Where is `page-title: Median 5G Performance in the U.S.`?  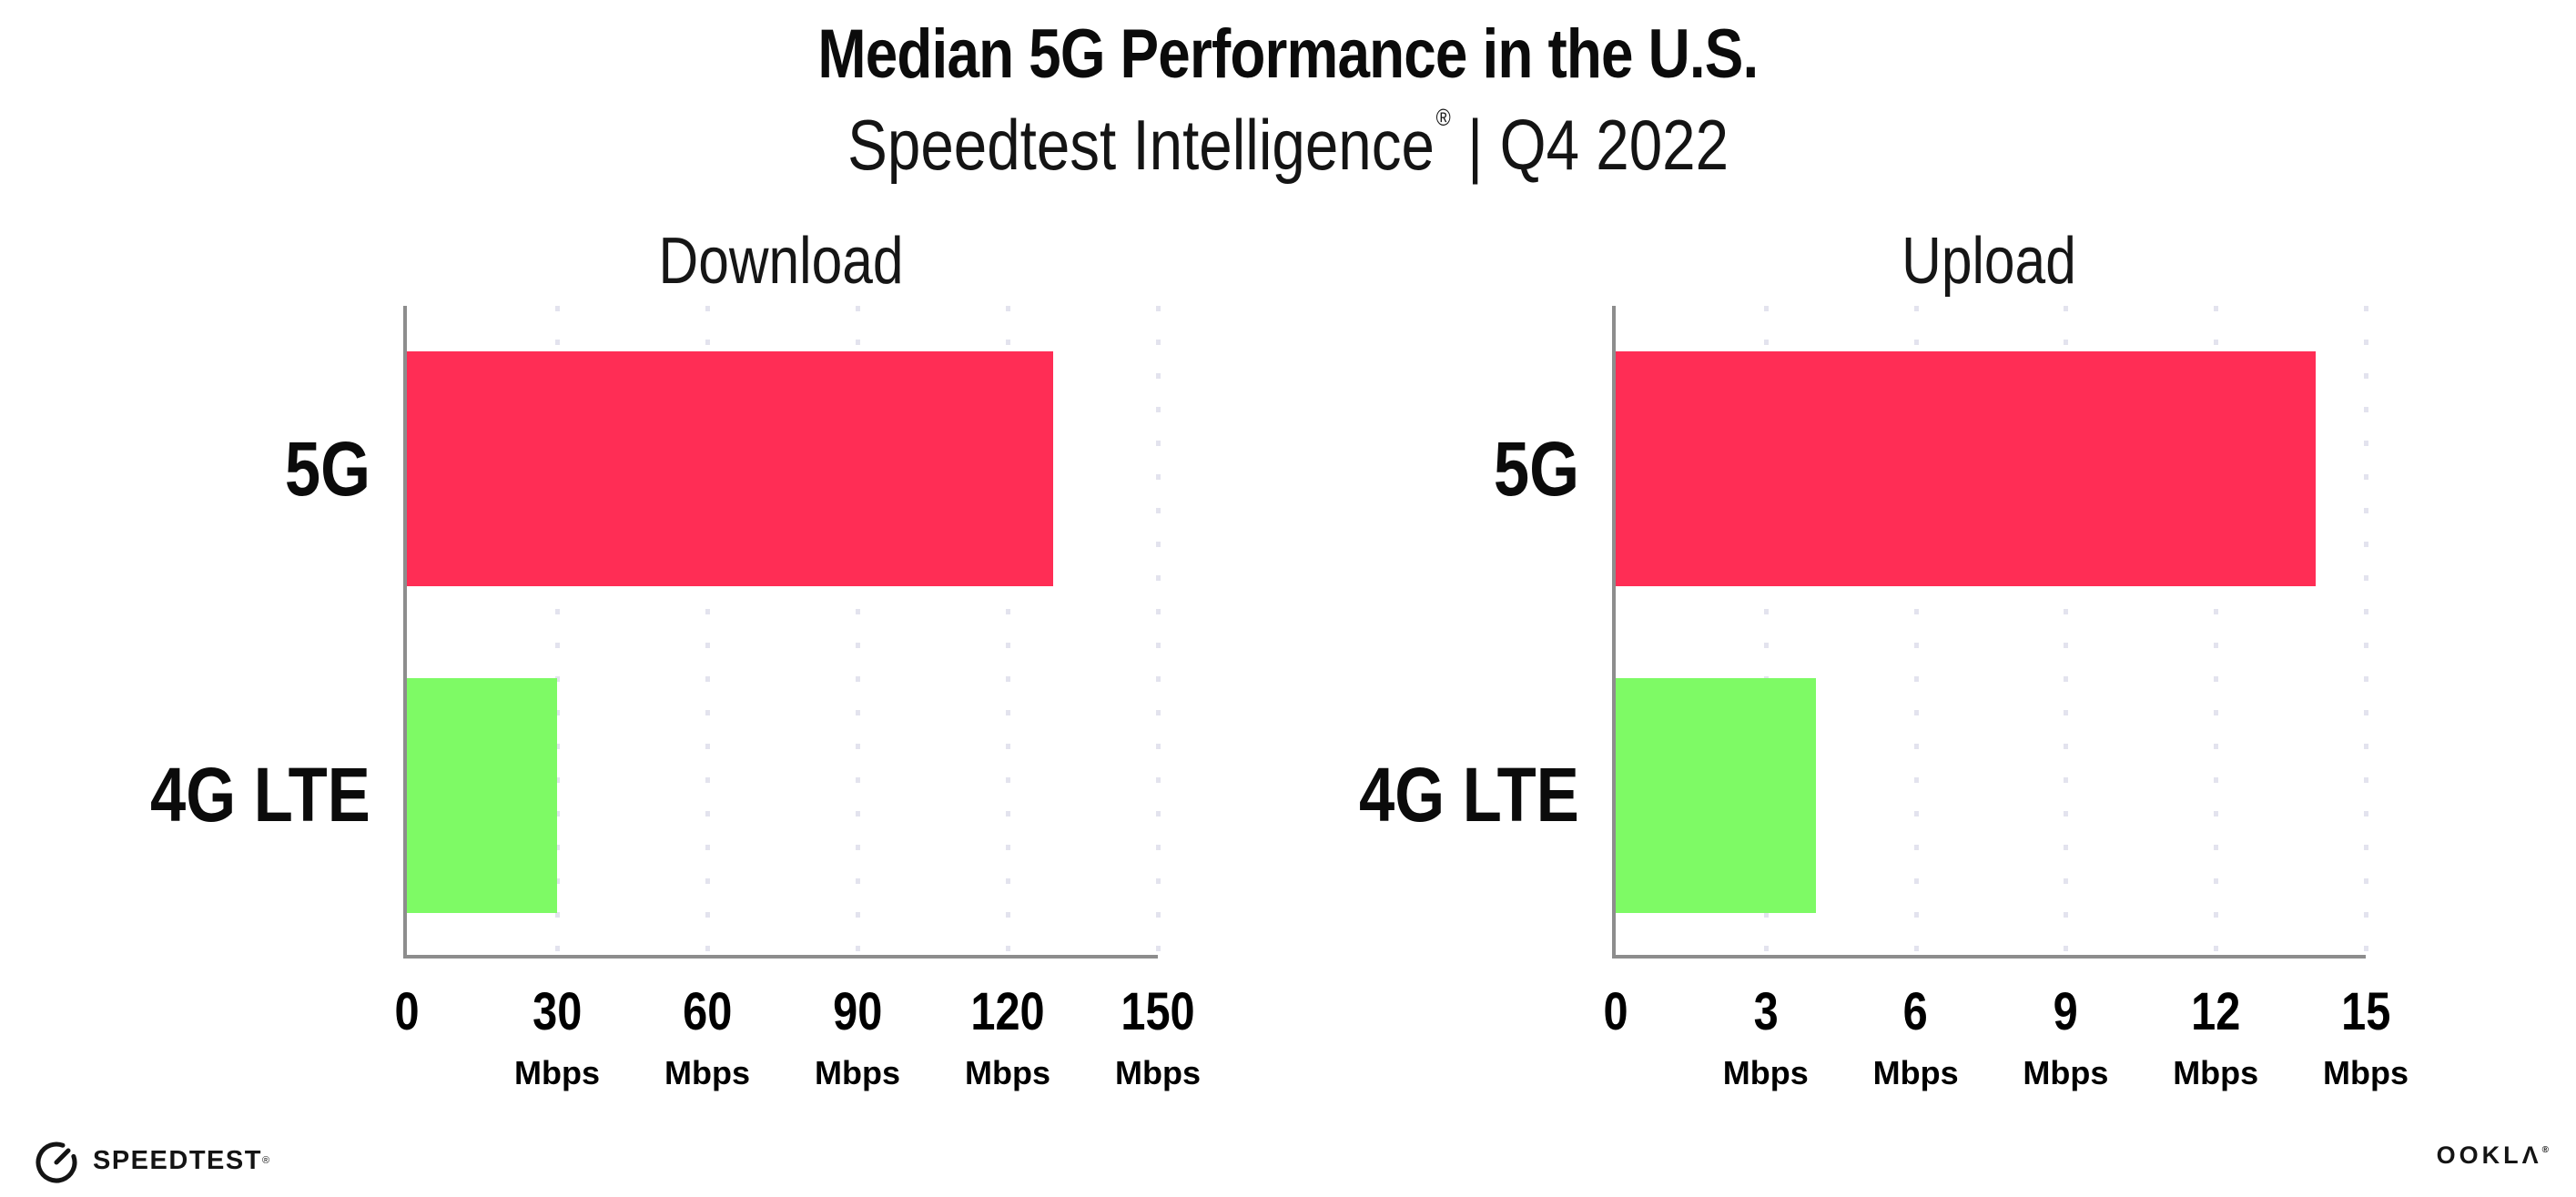 page-title: Median 5G Performance in the U.S. is located at coordinates (1288, 55).